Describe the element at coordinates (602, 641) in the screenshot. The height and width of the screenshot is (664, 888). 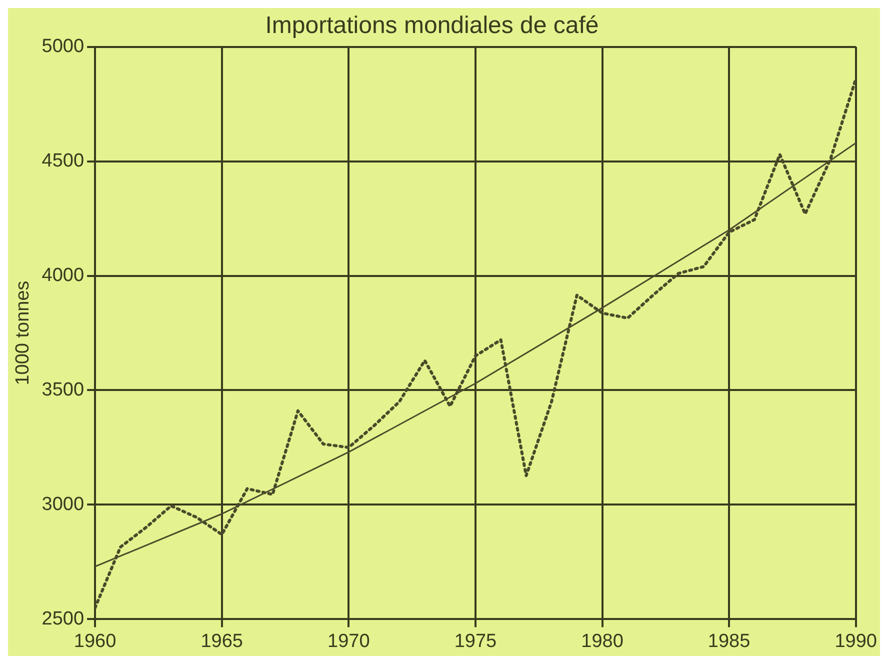
I see `x-tick-label: 1980` at that location.